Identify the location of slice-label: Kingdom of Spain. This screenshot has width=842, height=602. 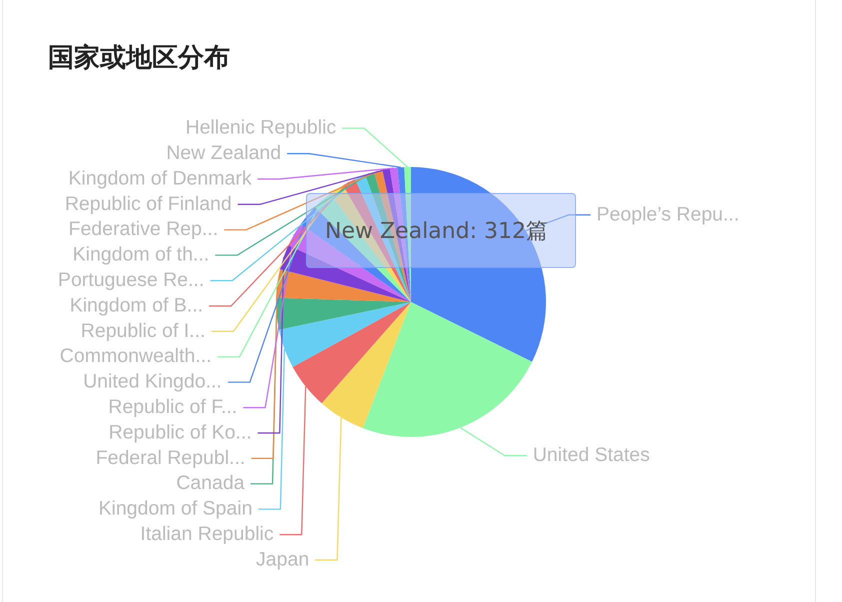
(175, 509).